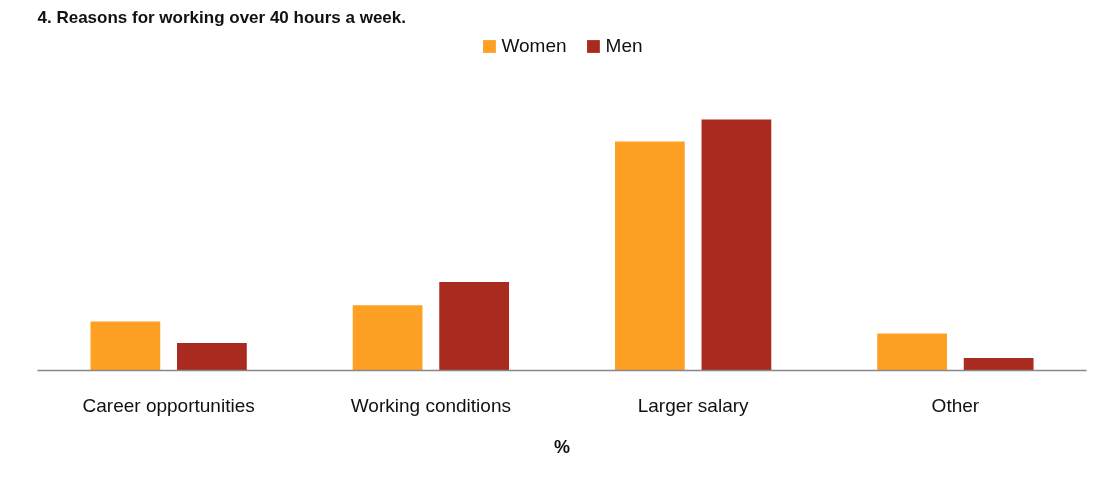 The width and height of the screenshot is (1117, 489). I want to click on x-tick-label: Working conditions, so click(430, 405).